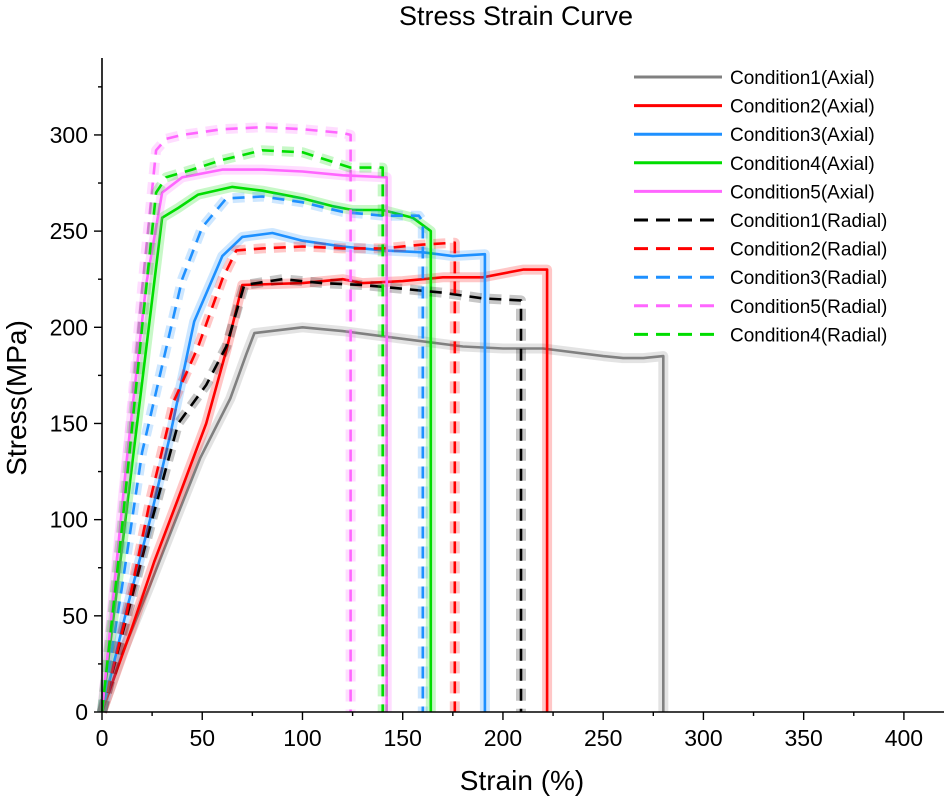 This screenshot has height=808, width=946. Describe the element at coordinates (81, 712) in the screenshot. I see `y-tick-label: 0` at that location.